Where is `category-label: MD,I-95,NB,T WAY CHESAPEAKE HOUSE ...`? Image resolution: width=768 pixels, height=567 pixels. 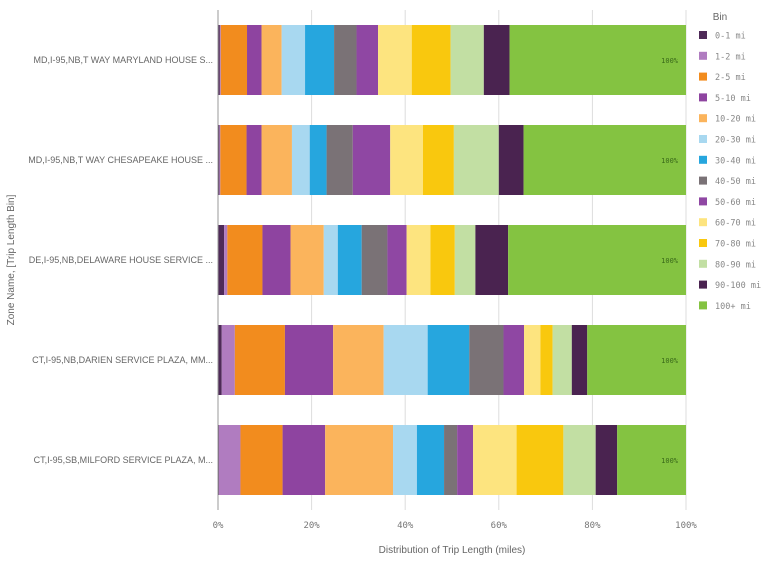
category-label: MD,I-95,NB,T WAY CHESAPEAKE HOUSE ... is located at coordinates (120, 160).